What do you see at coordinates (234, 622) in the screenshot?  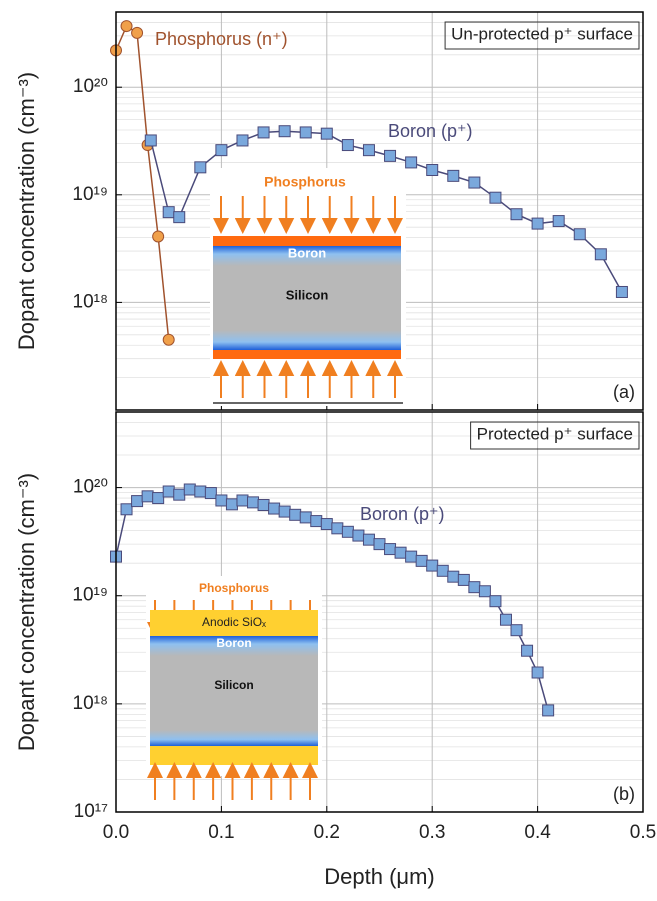 I see `inset-label: Anodic SiOₓ` at bounding box center [234, 622].